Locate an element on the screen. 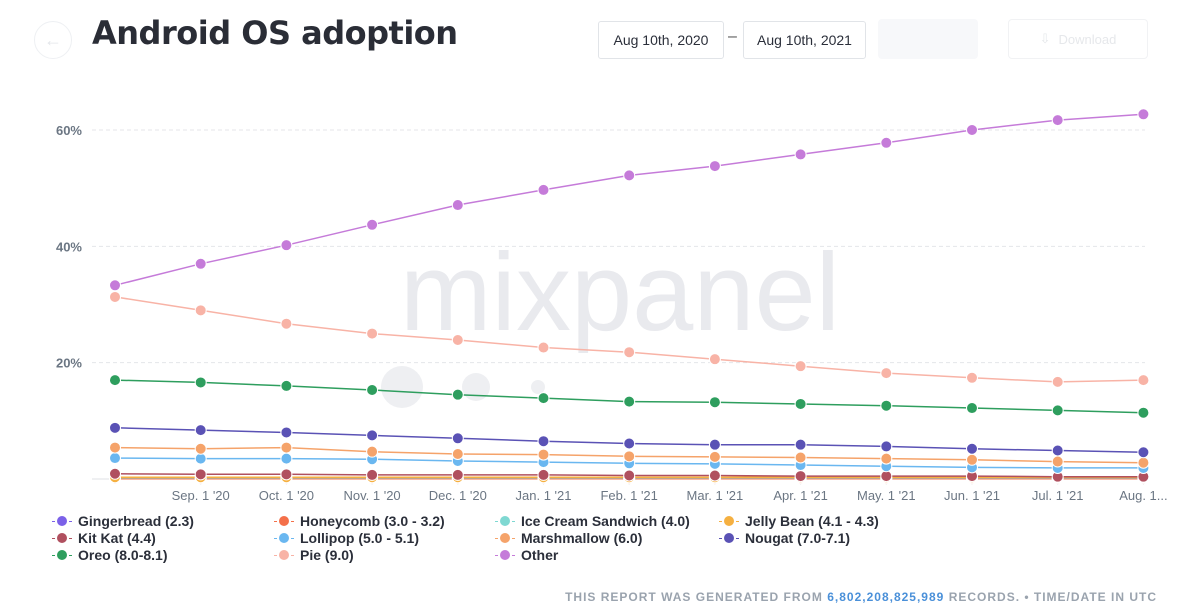 The height and width of the screenshot is (612, 1200). legend-label: Gingerbread (2.3) is located at coordinates (136, 521).